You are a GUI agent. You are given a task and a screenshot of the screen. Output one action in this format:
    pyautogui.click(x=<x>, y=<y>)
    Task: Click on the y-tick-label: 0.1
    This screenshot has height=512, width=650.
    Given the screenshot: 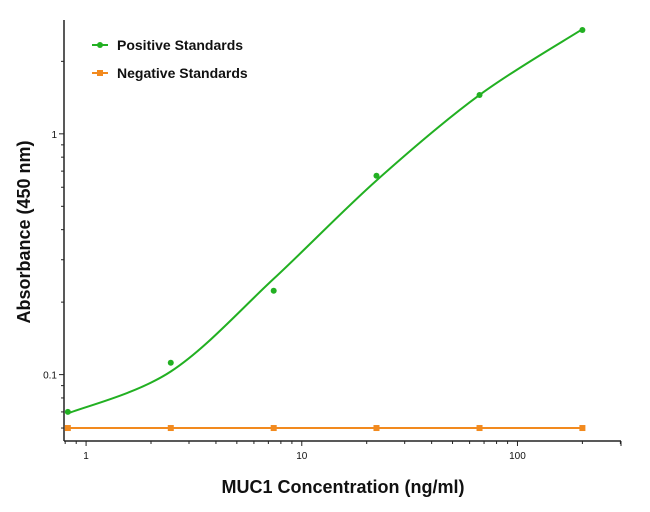 What is the action you would take?
    pyautogui.click(x=50, y=376)
    